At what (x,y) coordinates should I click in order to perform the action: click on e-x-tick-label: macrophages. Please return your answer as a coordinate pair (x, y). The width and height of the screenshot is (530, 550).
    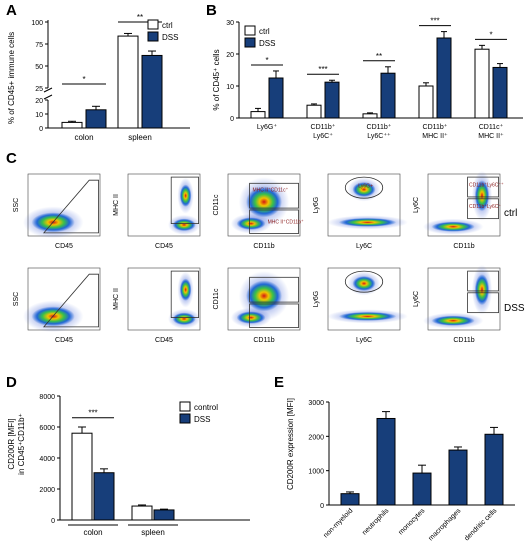
    Looking at the image, I should click on (444, 524).